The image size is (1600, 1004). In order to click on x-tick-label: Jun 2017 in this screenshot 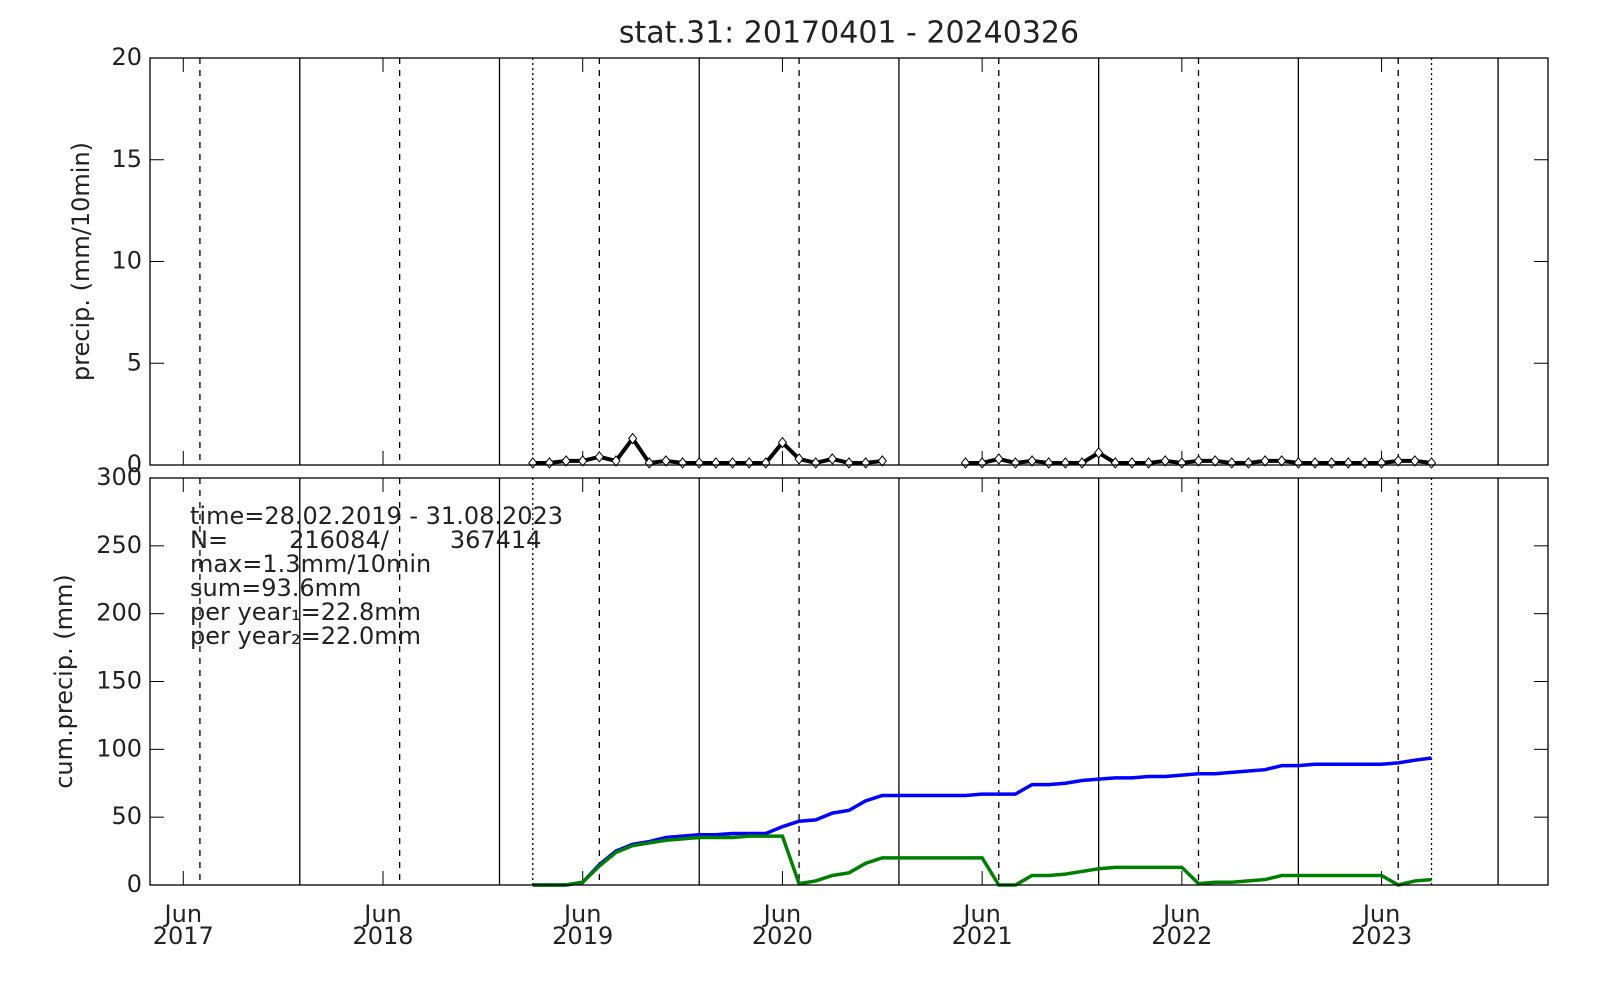, I will do `click(183, 925)`.